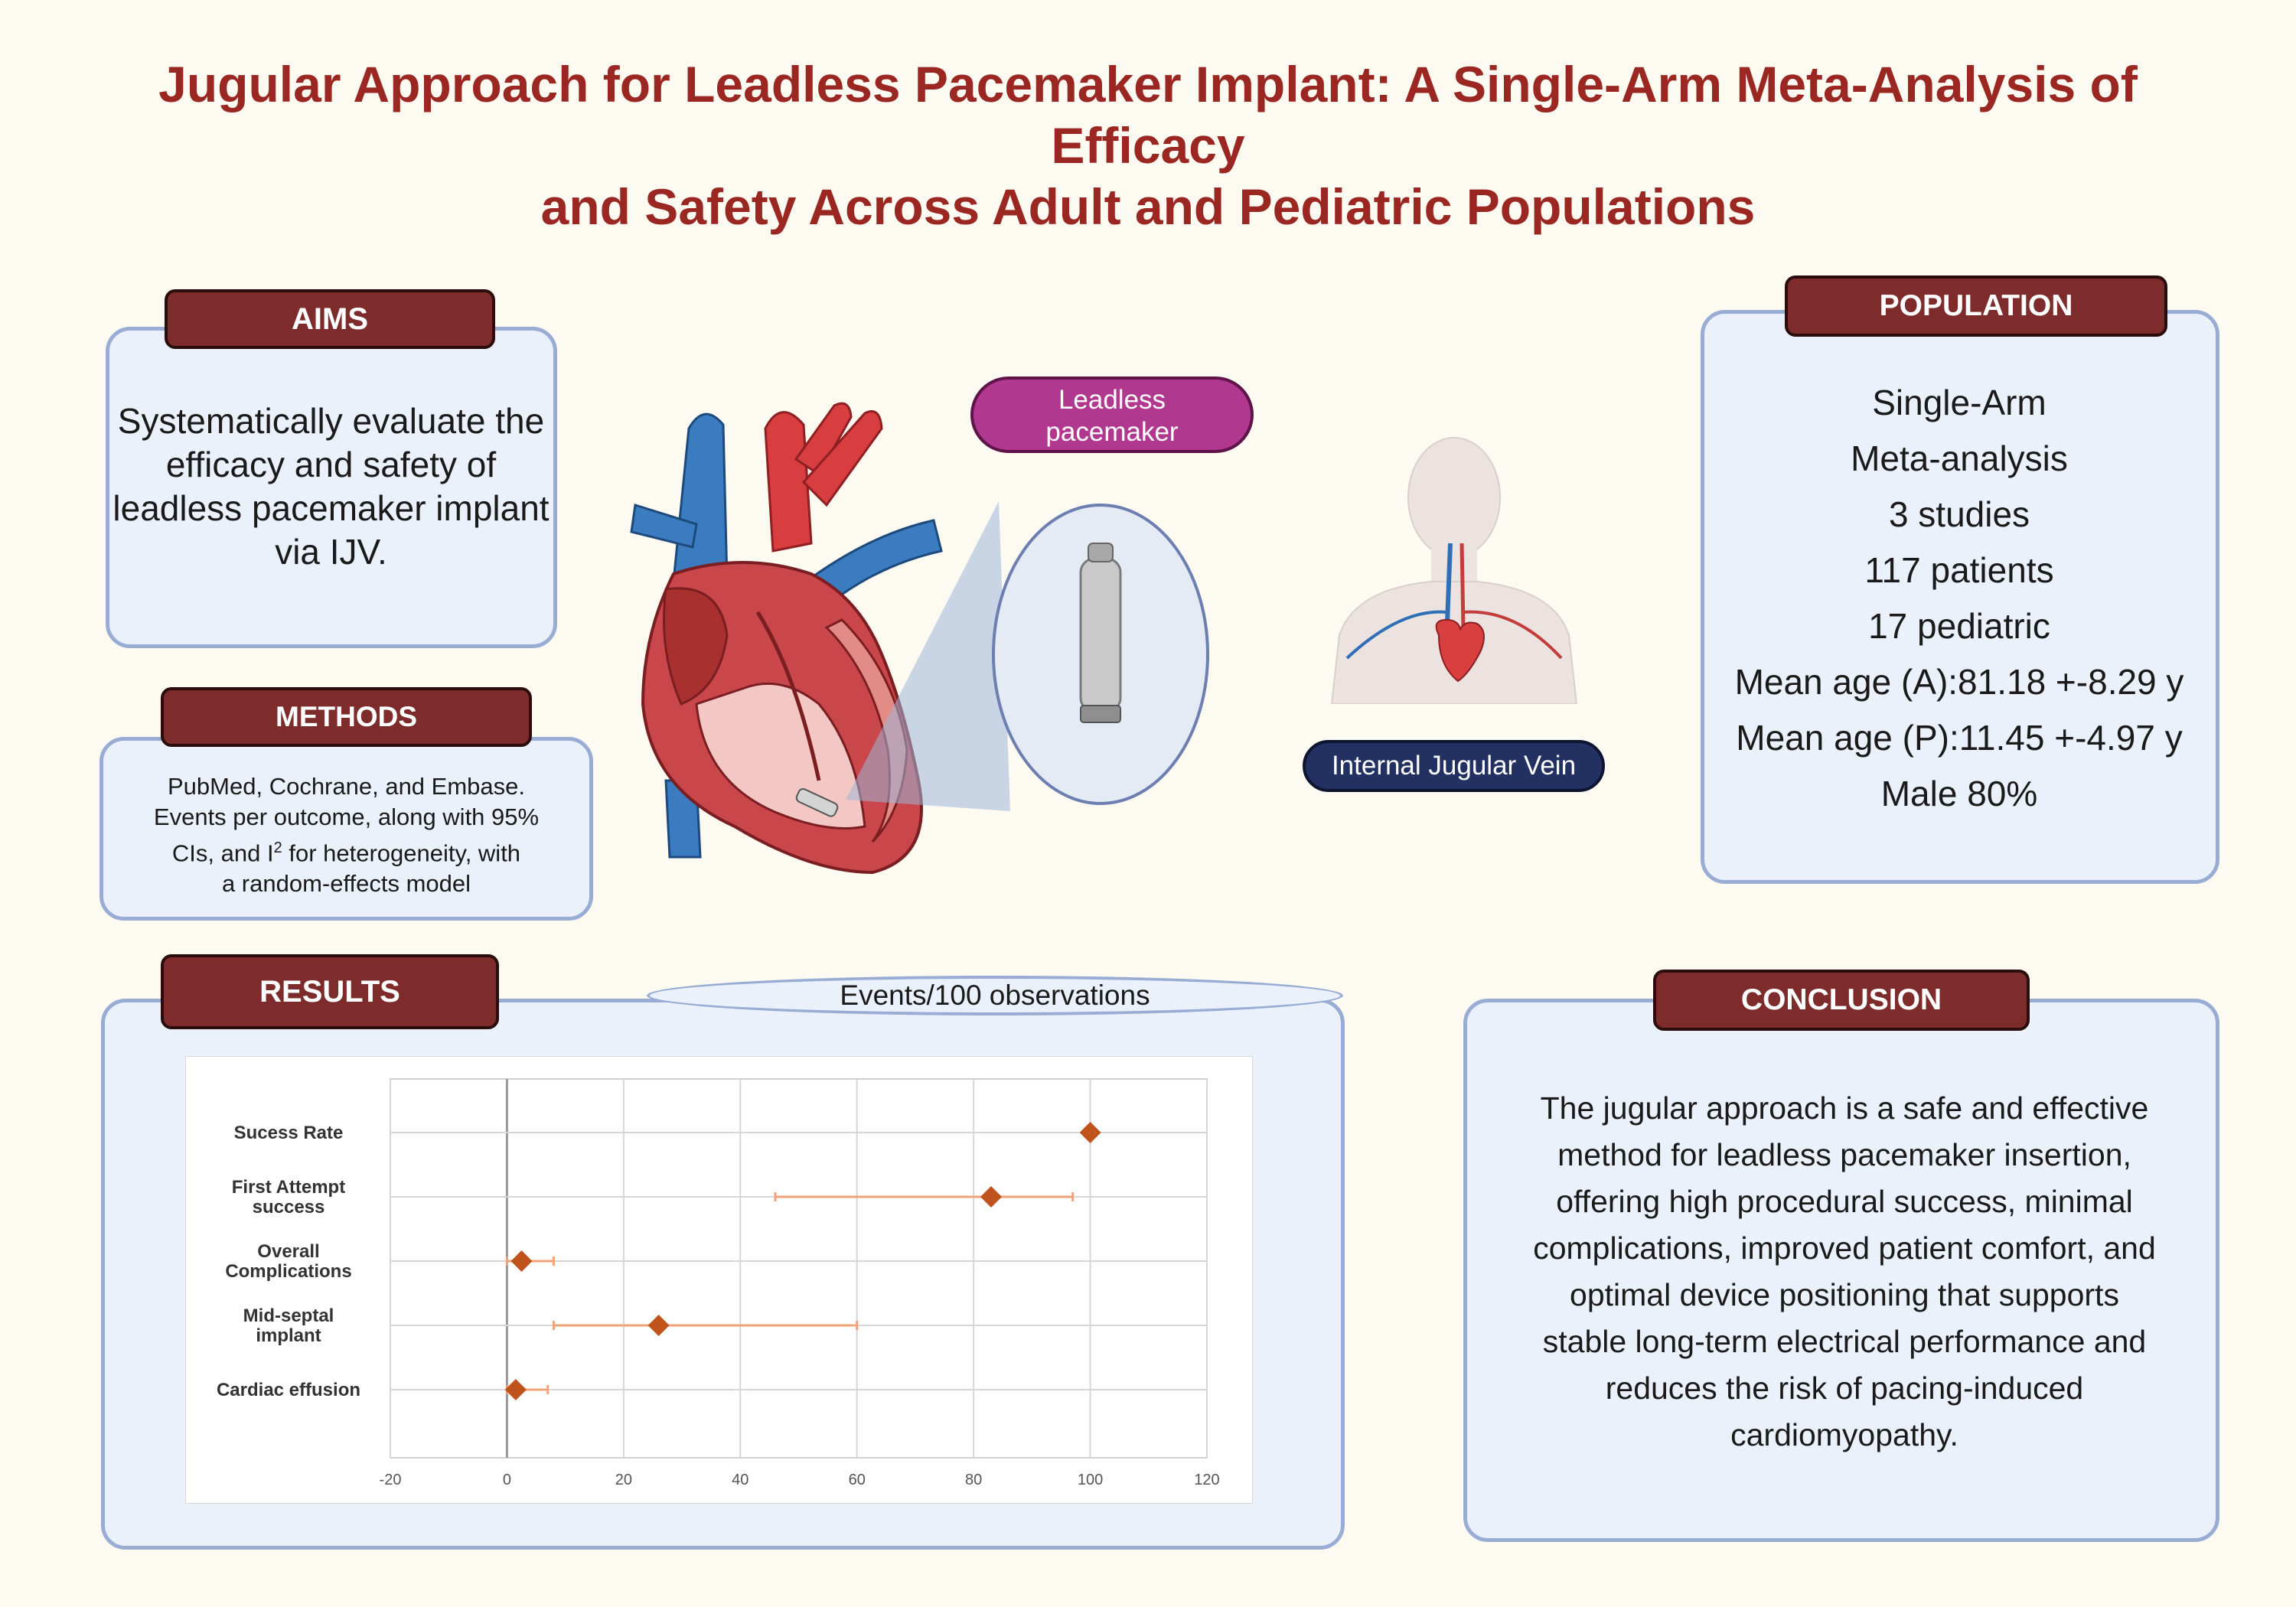 The height and width of the screenshot is (1607, 2296). I want to click on pacemaker-base, so click(1100, 714).